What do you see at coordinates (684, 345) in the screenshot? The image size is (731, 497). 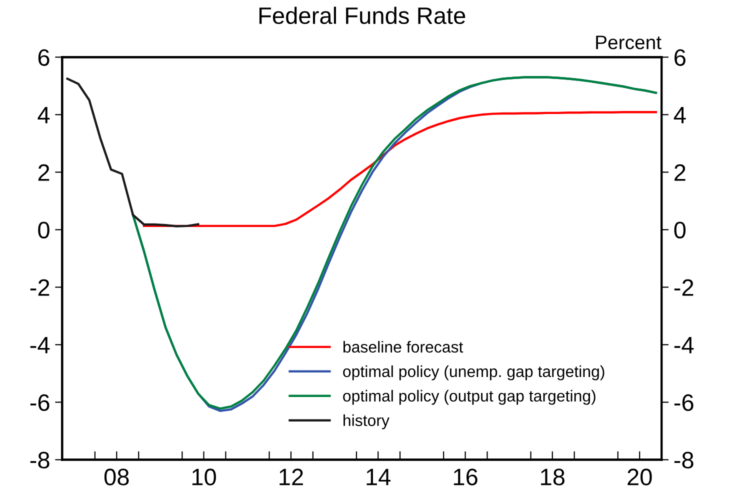 I see `y2-tick-label: -4` at bounding box center [684, 345].